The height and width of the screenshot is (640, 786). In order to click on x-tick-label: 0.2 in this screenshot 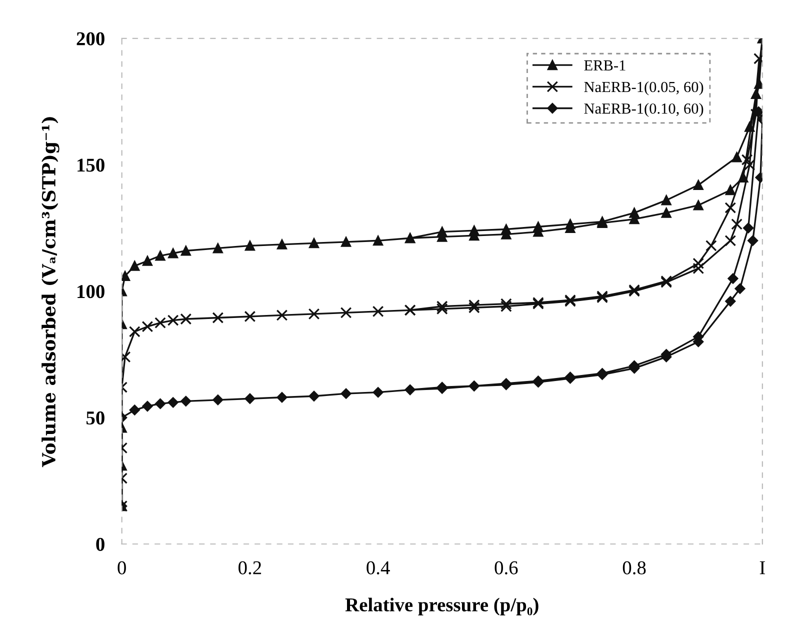, I will do `click(250, 567)`.